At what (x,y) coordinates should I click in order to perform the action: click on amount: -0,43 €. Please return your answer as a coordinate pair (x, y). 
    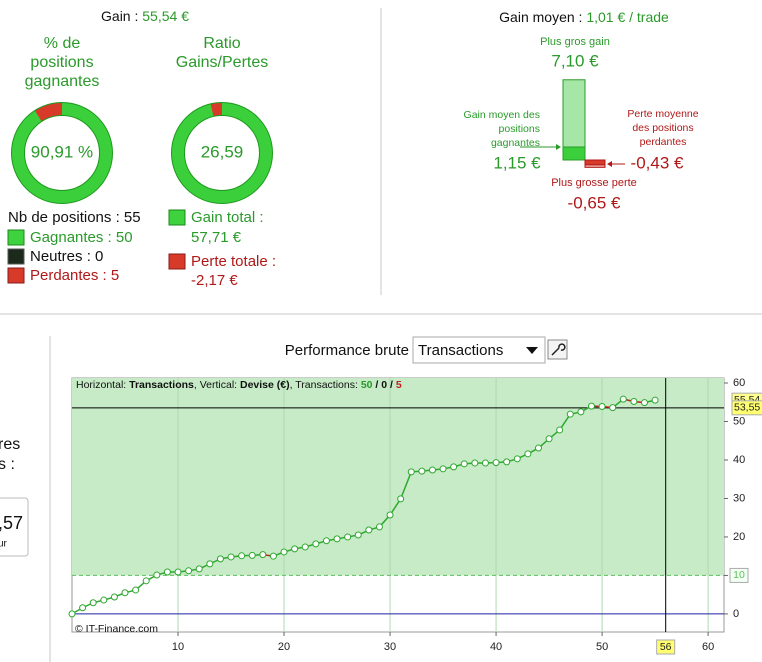
    Looking at the image, I should click on (657, 162).